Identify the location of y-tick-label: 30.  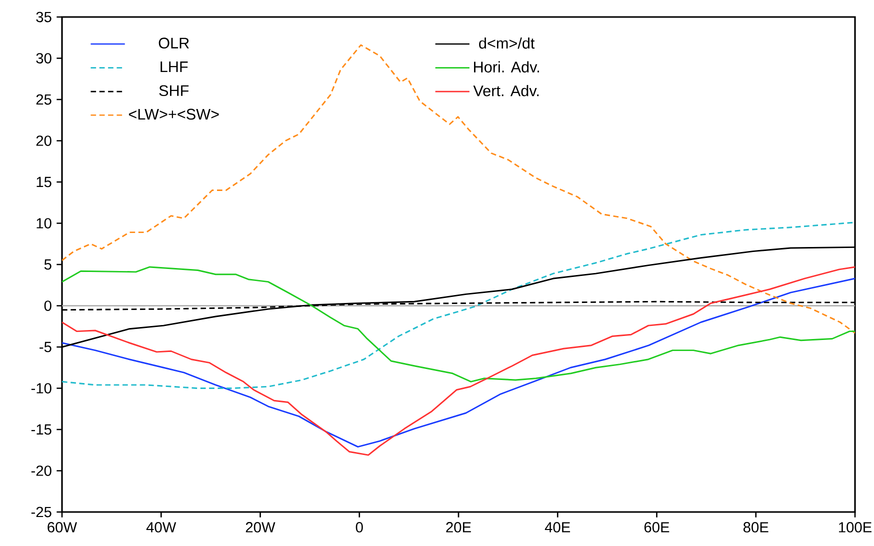
(44, 58).